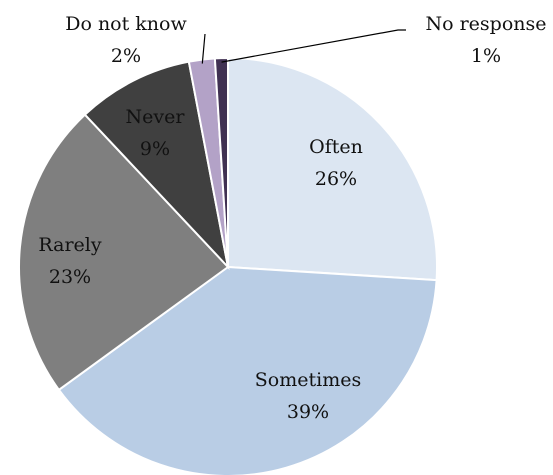 Image resolution: width=553 pixels, height=475 pixels. Describe the element at coordinates (203, 48) in the screenshot. I see `leader-line-do-not-know` at that location.